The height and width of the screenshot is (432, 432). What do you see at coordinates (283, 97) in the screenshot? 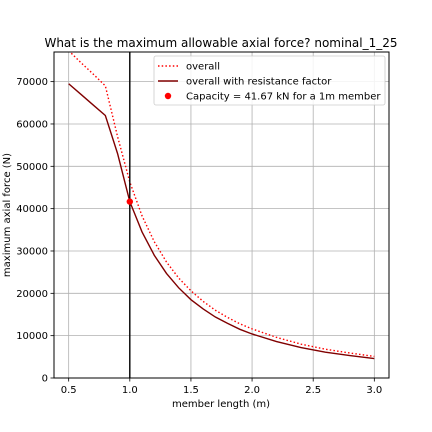
I see `legend-label: Capacity = 41.67 kN for a 1m member` at bounding box center [283, 97].